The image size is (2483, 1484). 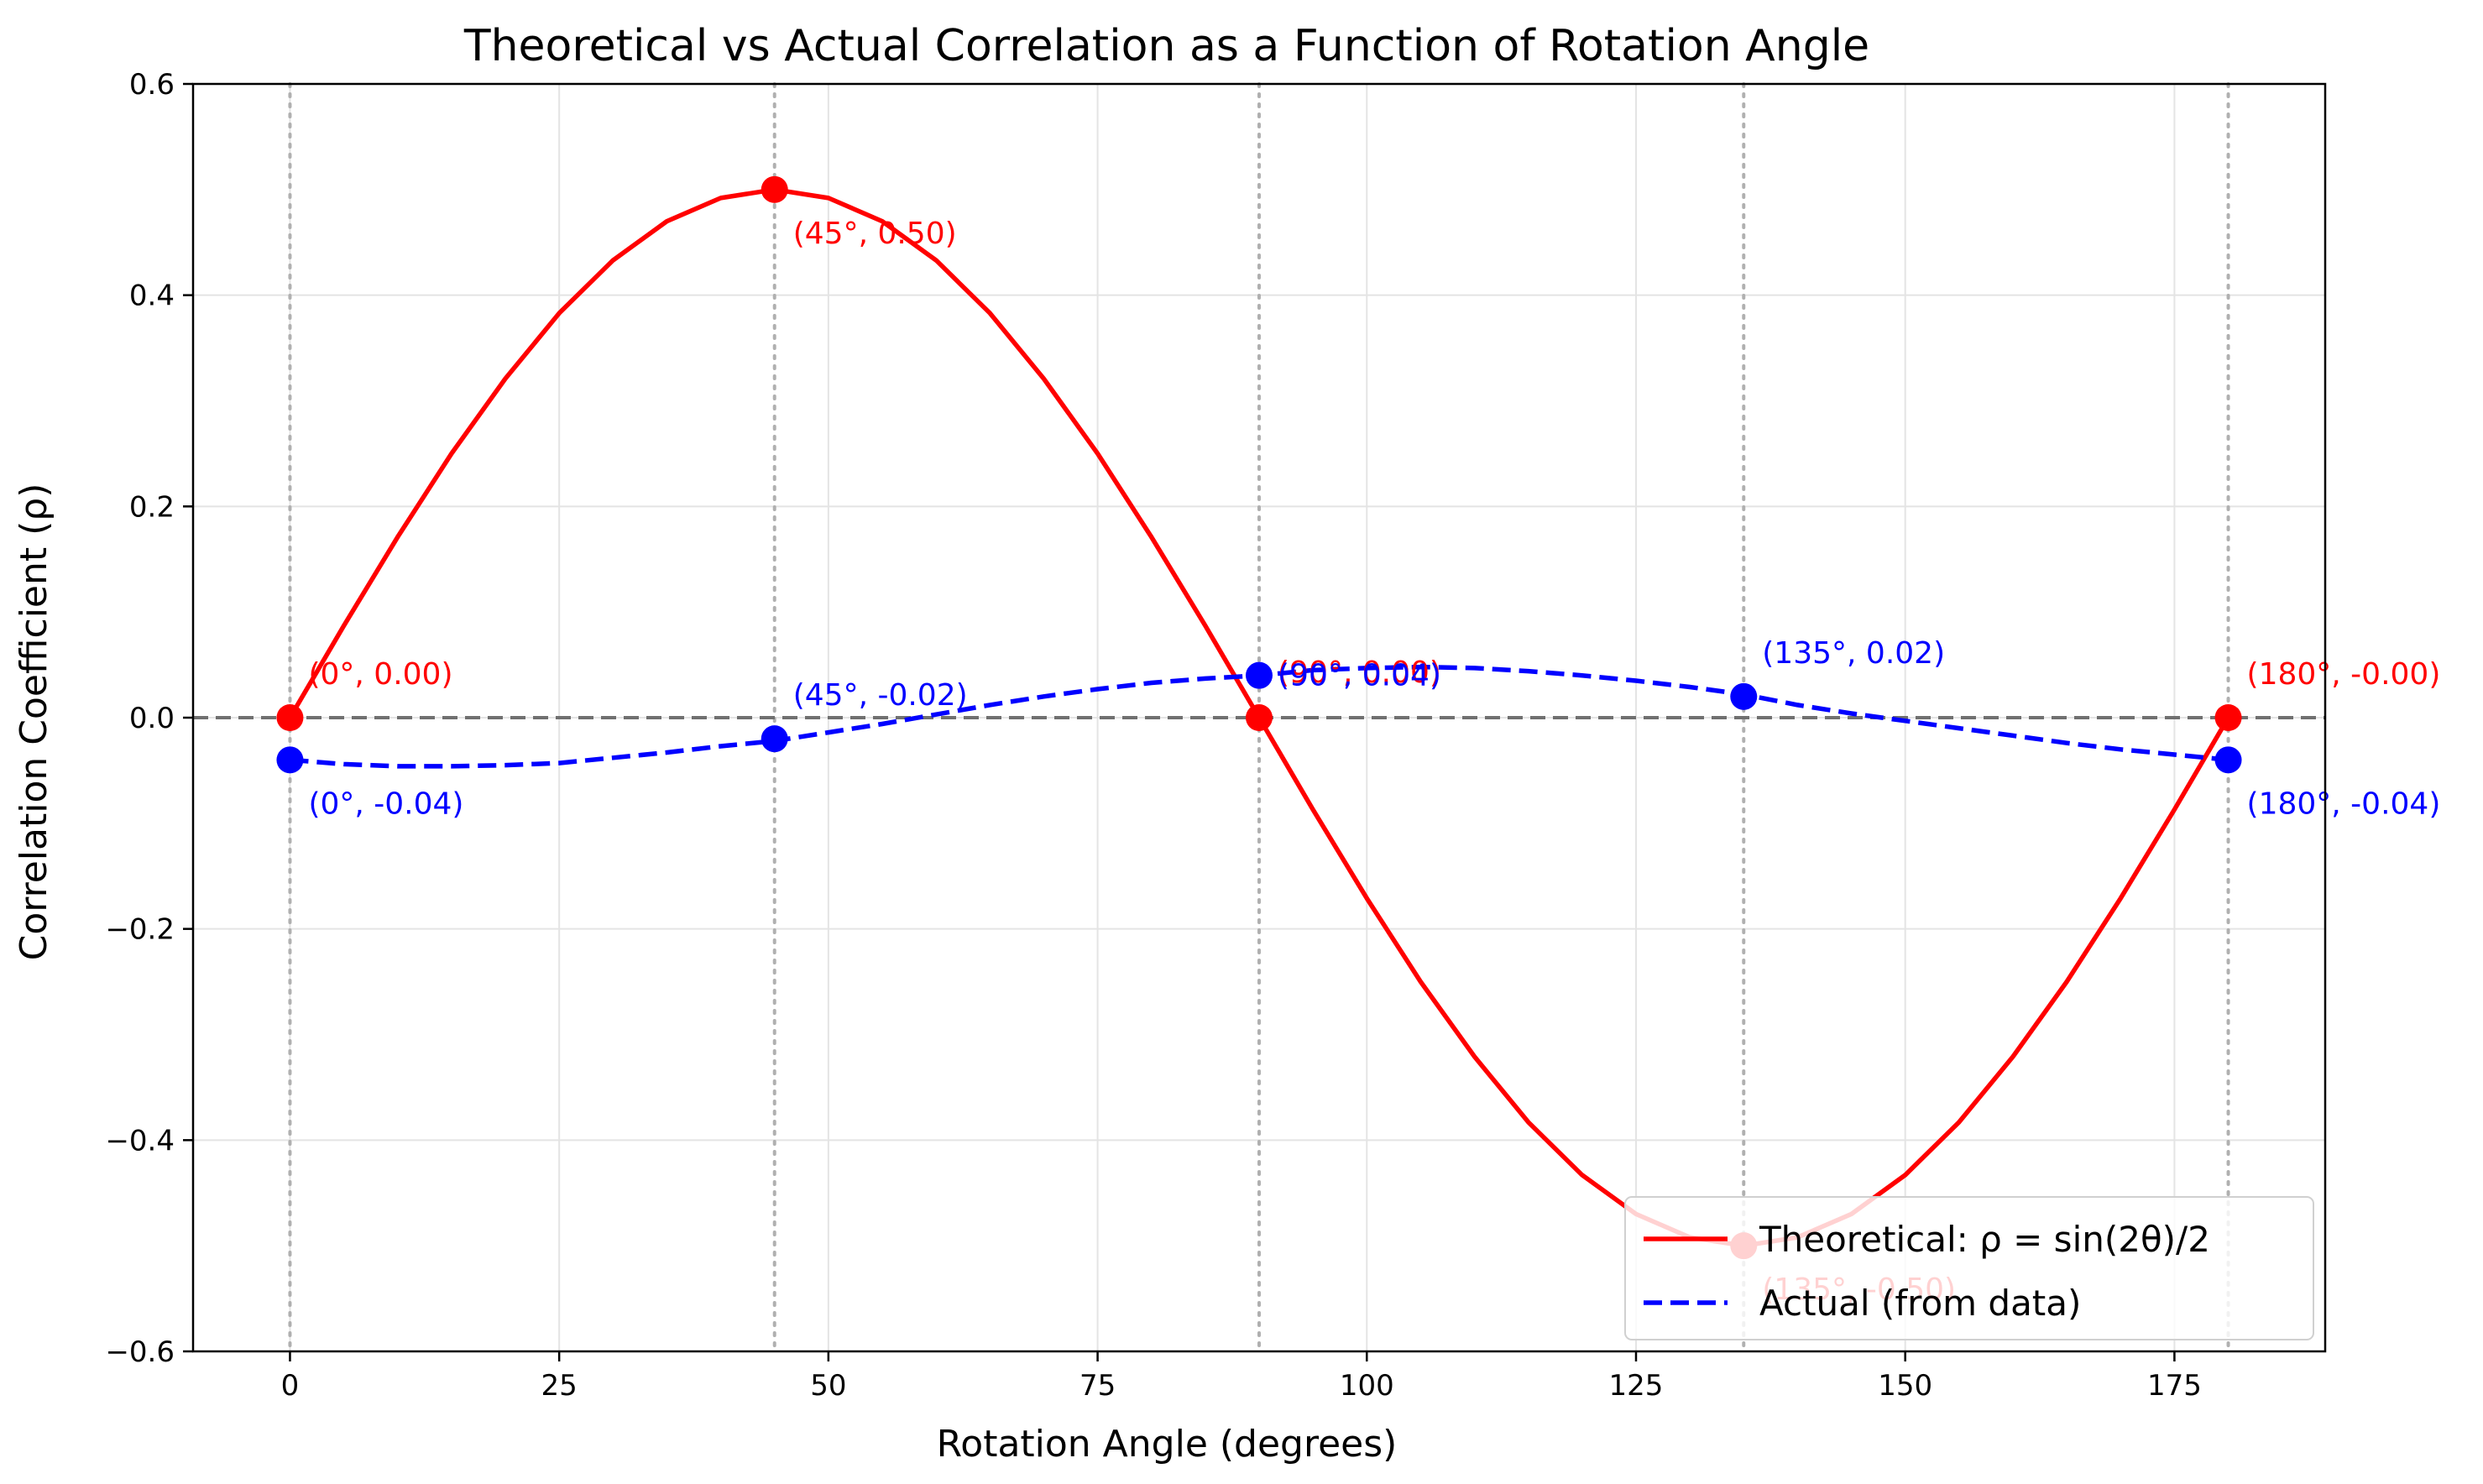 What do you see at coordinates (560, 1386) in the screenshot?
I see `x-tick-label: 25` at bounding box center [560, 1386].